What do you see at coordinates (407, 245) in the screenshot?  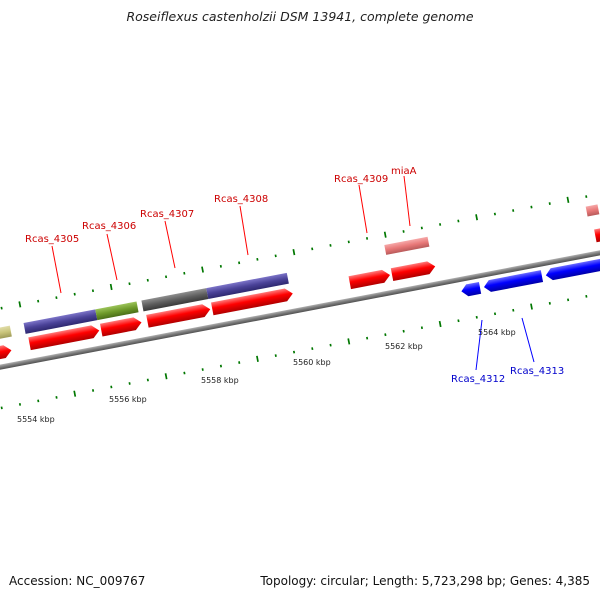 I see `pseudo-gene-miaA-band` at bounding box center [407, 245].